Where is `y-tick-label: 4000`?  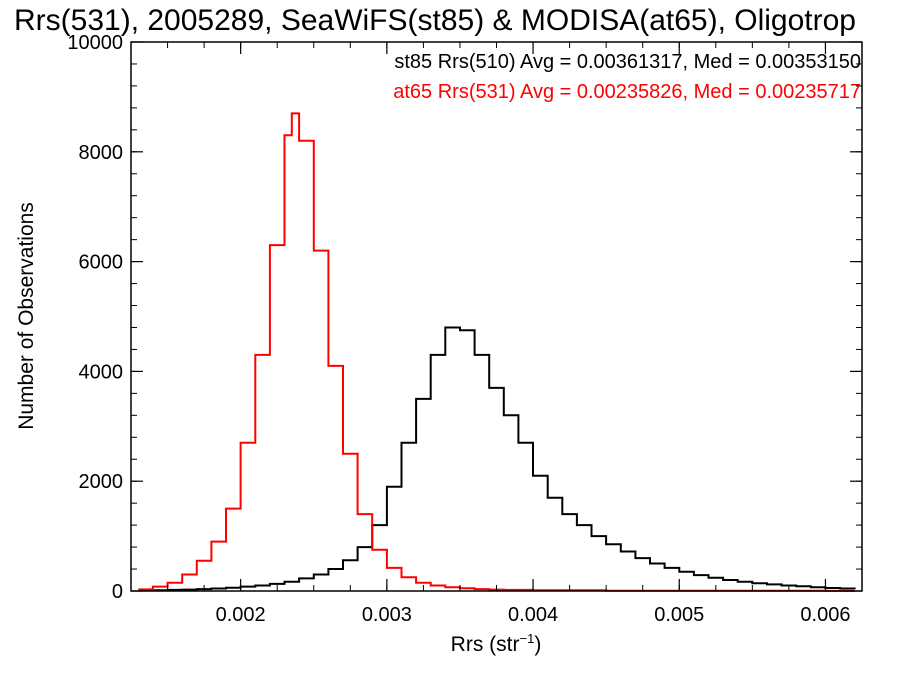
y-tick-label: 4000 is located at coordinates (101, 372).